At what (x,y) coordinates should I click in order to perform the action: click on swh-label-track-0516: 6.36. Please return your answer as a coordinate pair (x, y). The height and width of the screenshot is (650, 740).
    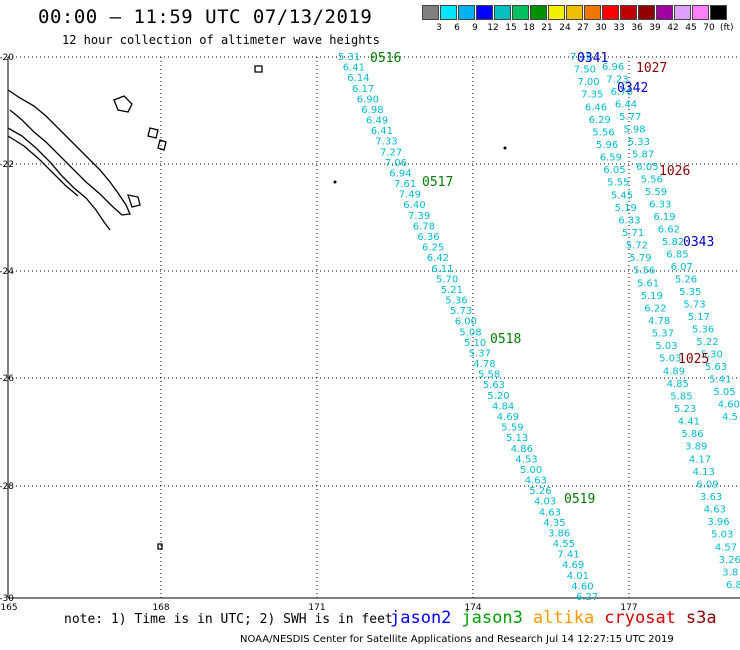
    Looking at the image, I should click on (428, 237).